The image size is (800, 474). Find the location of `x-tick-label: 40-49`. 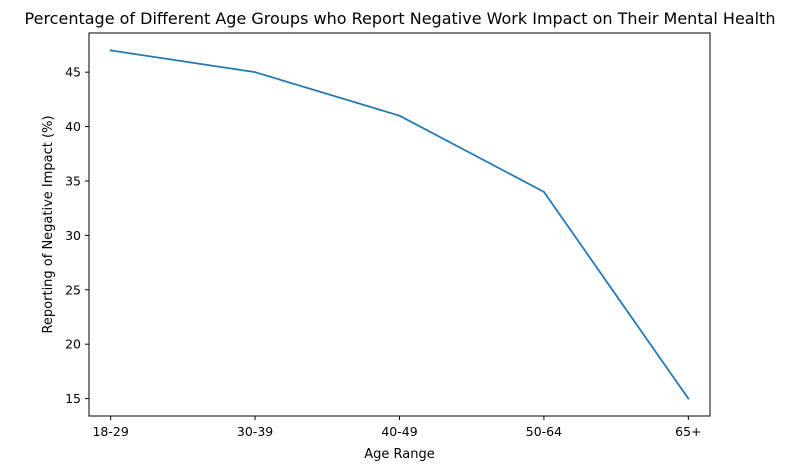

x-tick-label: 40-49 is located at coordinates (399, 431).